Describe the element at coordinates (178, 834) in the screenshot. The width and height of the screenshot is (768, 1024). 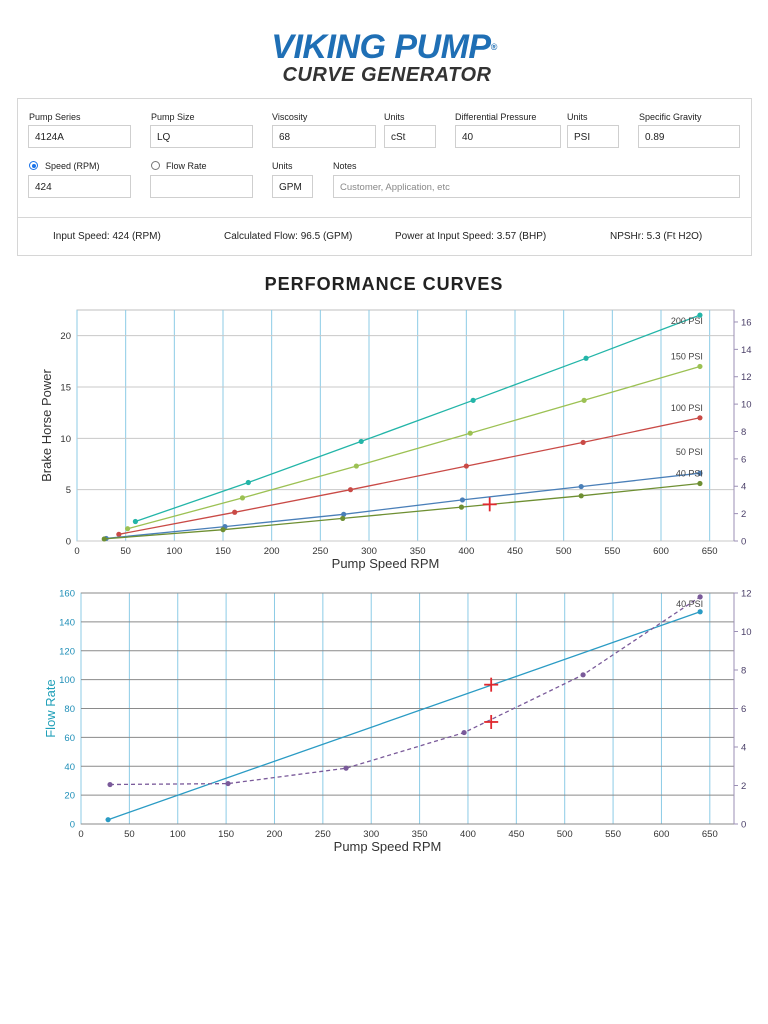
I see `chart2-x-tick-label: 100` at that location.